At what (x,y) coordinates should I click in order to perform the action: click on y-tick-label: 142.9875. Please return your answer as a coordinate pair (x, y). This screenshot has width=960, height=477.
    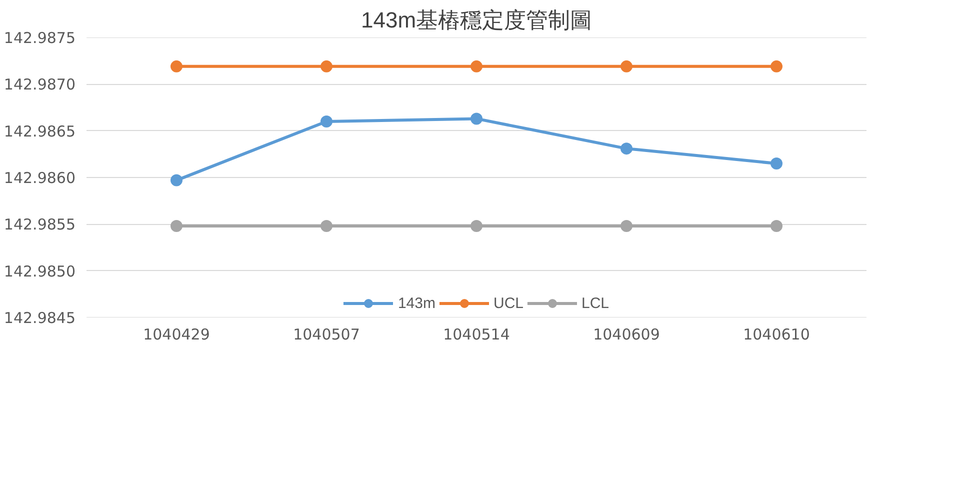
    Looking at the image, I should click on (40, 38).